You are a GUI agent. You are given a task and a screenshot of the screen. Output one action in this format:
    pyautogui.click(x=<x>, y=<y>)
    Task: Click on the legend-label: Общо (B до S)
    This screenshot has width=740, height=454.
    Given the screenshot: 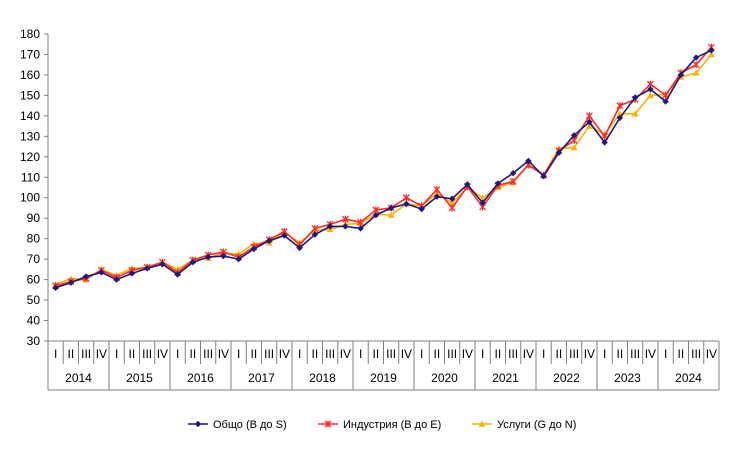 What is the action you would take?
    pyautogui.click(x=250, y=425)
    